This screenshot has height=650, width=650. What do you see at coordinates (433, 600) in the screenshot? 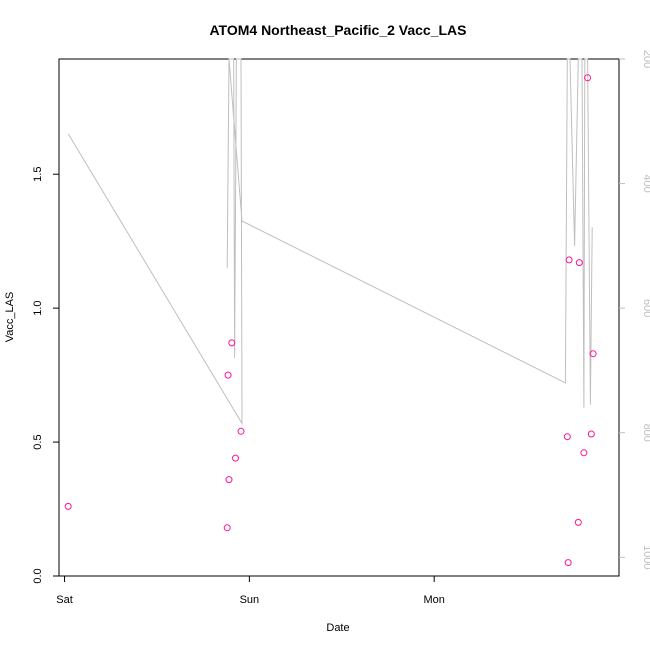
I see `x-tick-label: Mon` at bounding box center [433, 600].